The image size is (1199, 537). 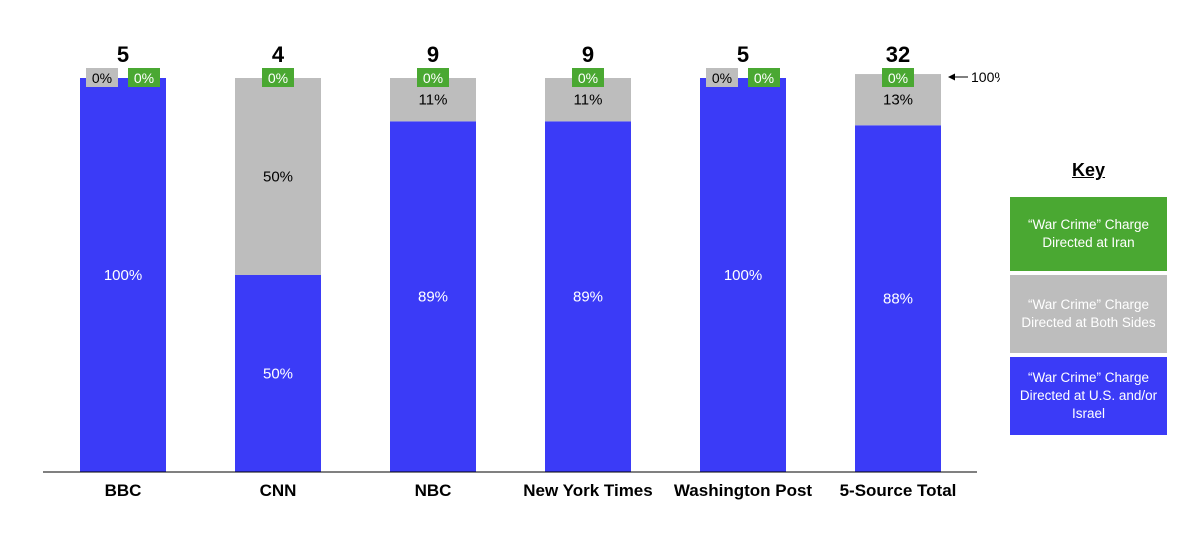 I want to click on category-label: 5-Source Total, so click(x=898, y=490).